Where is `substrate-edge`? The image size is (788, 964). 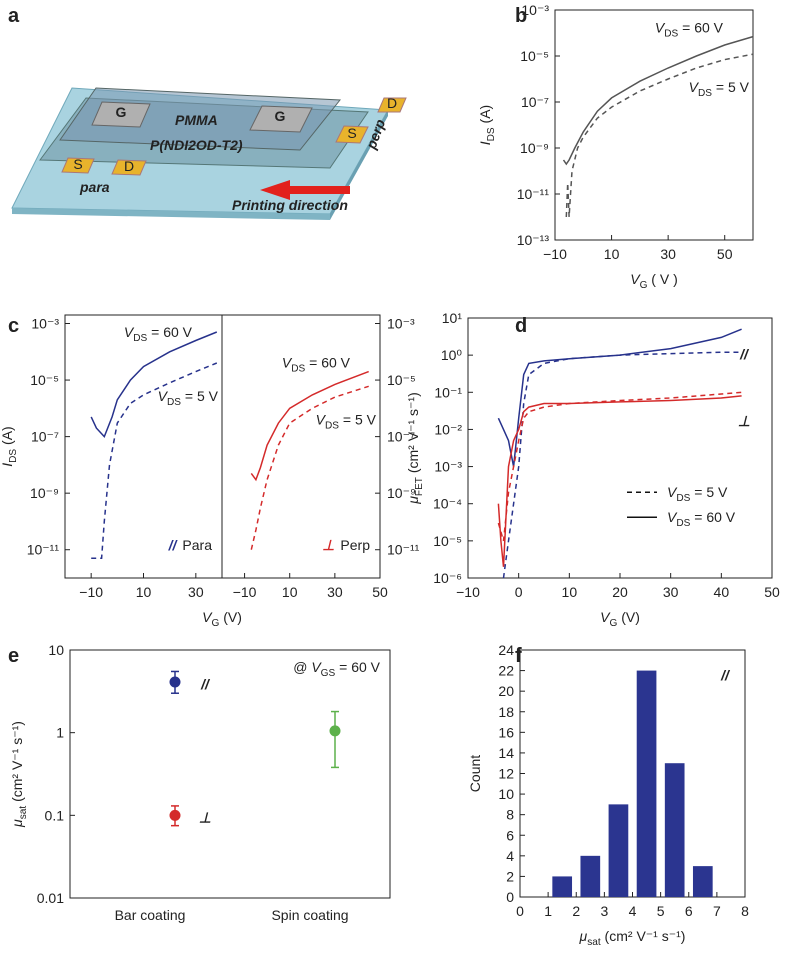
substrate-edge is located at coordinates (171, 214).